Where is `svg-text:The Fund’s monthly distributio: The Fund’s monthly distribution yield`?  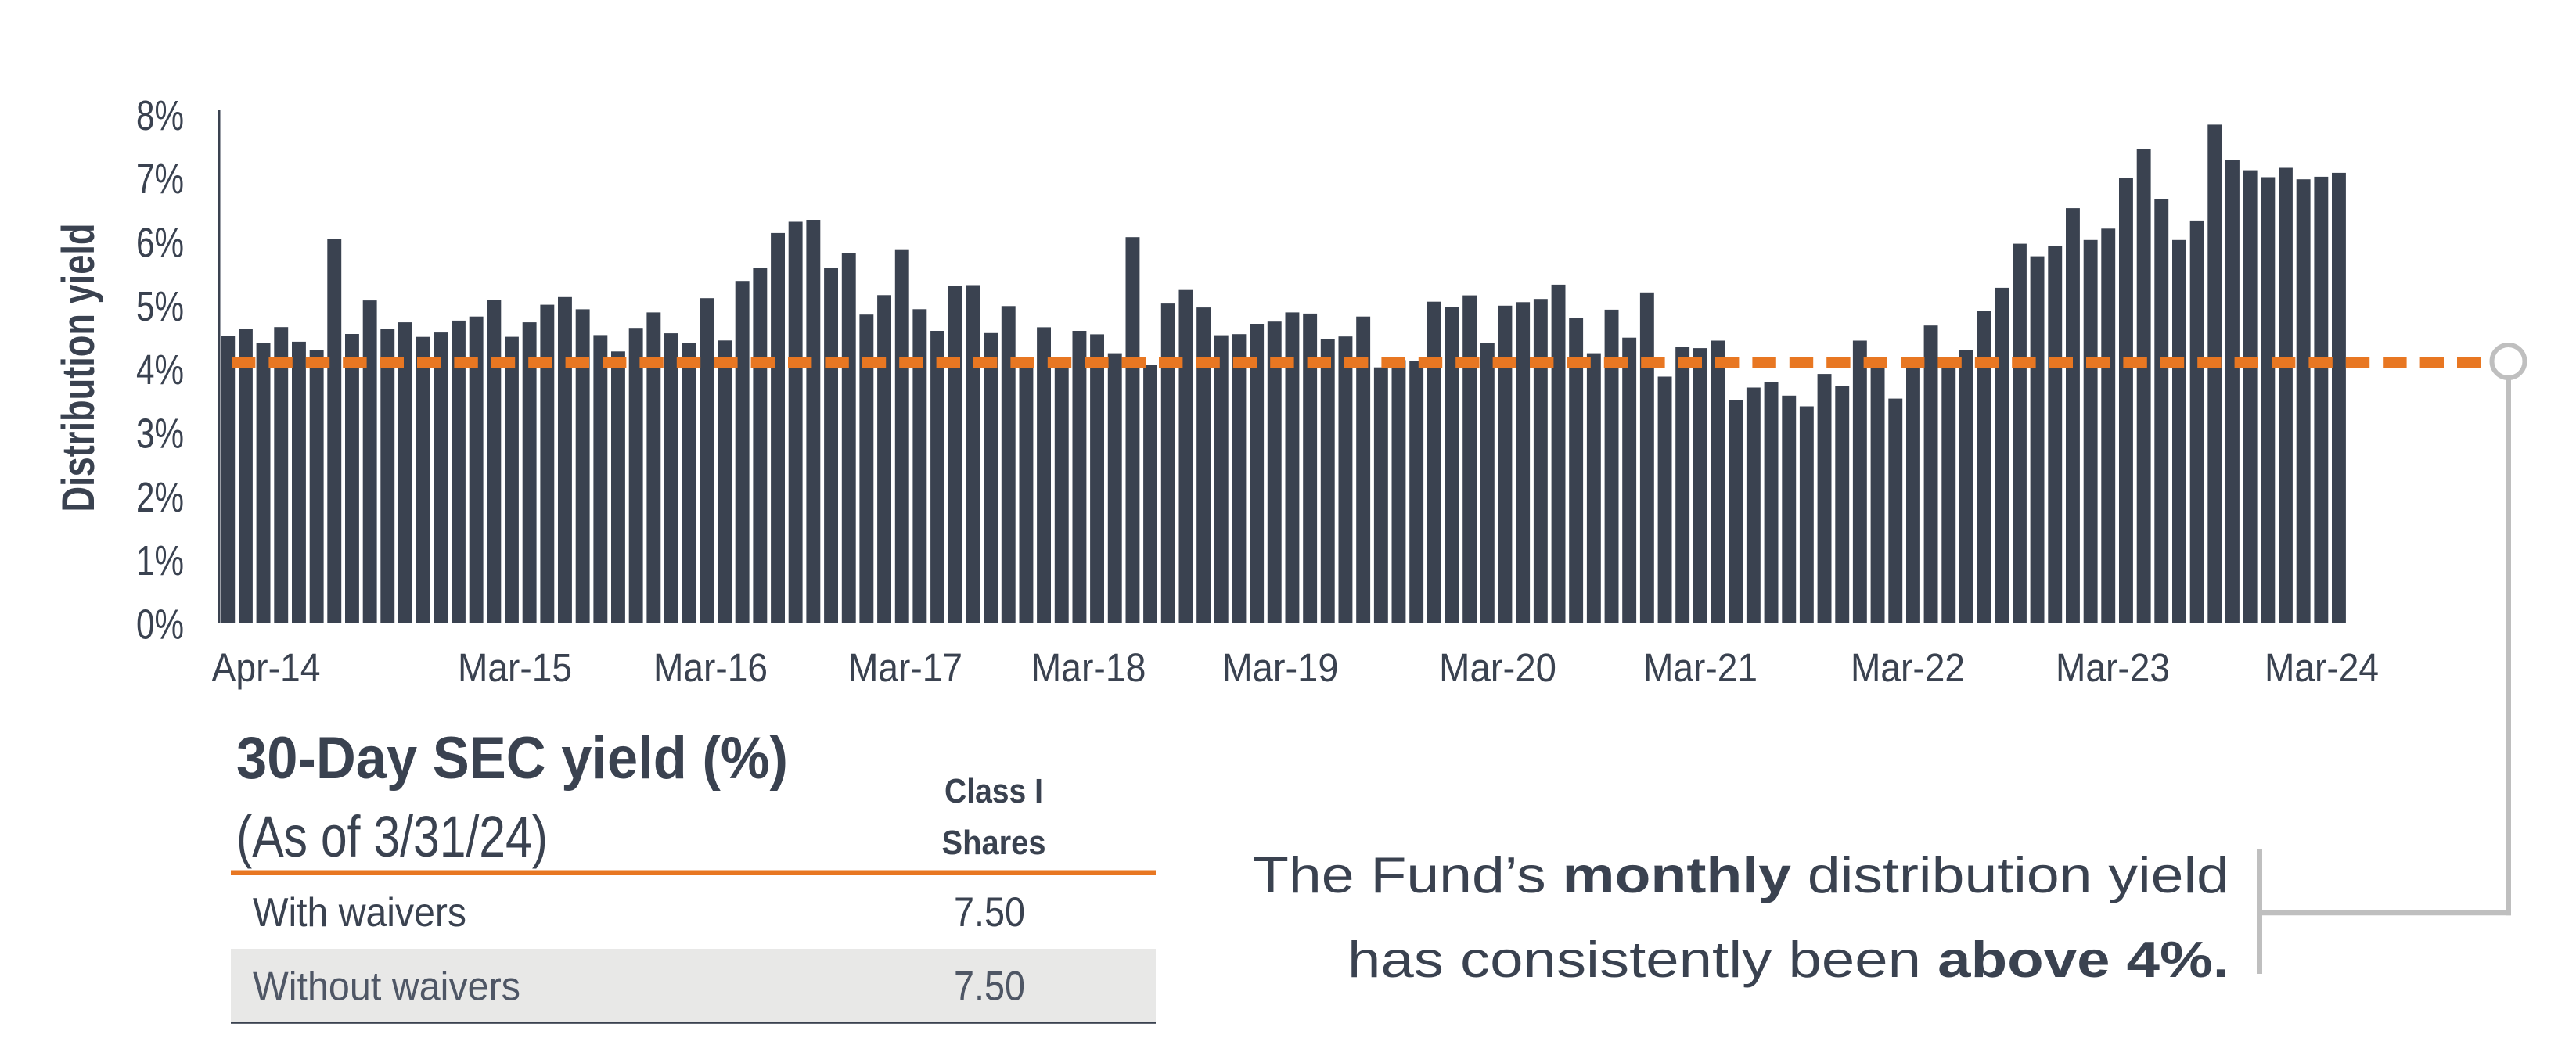 svg-text:The Fund’s monthly distributio: The Fund’s monthly distribution yield is located at coordinates (1741, 874).